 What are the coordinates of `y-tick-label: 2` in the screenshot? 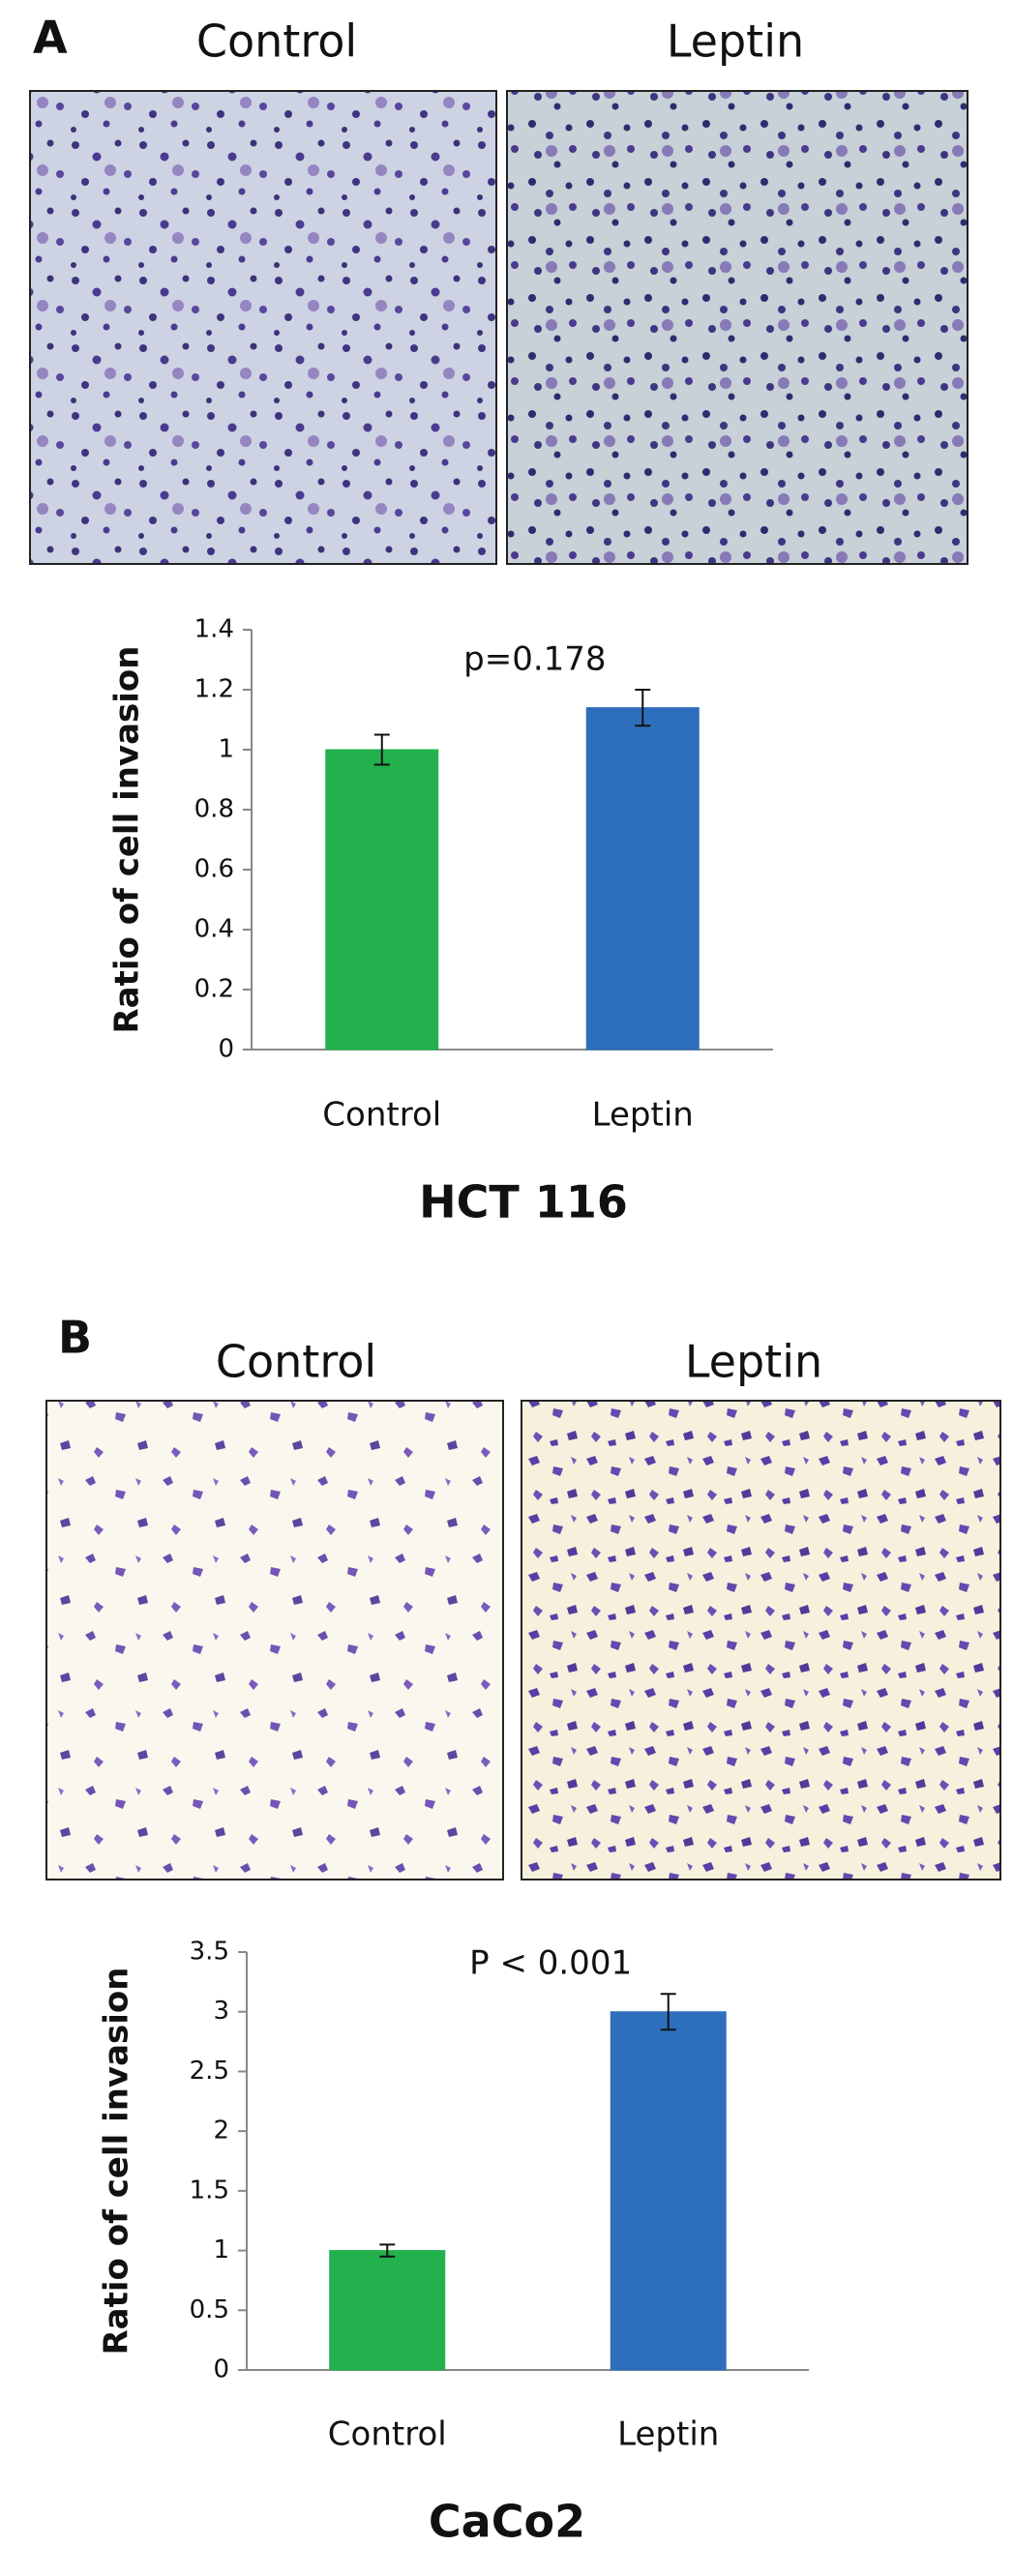 It's located at (221, 2131).